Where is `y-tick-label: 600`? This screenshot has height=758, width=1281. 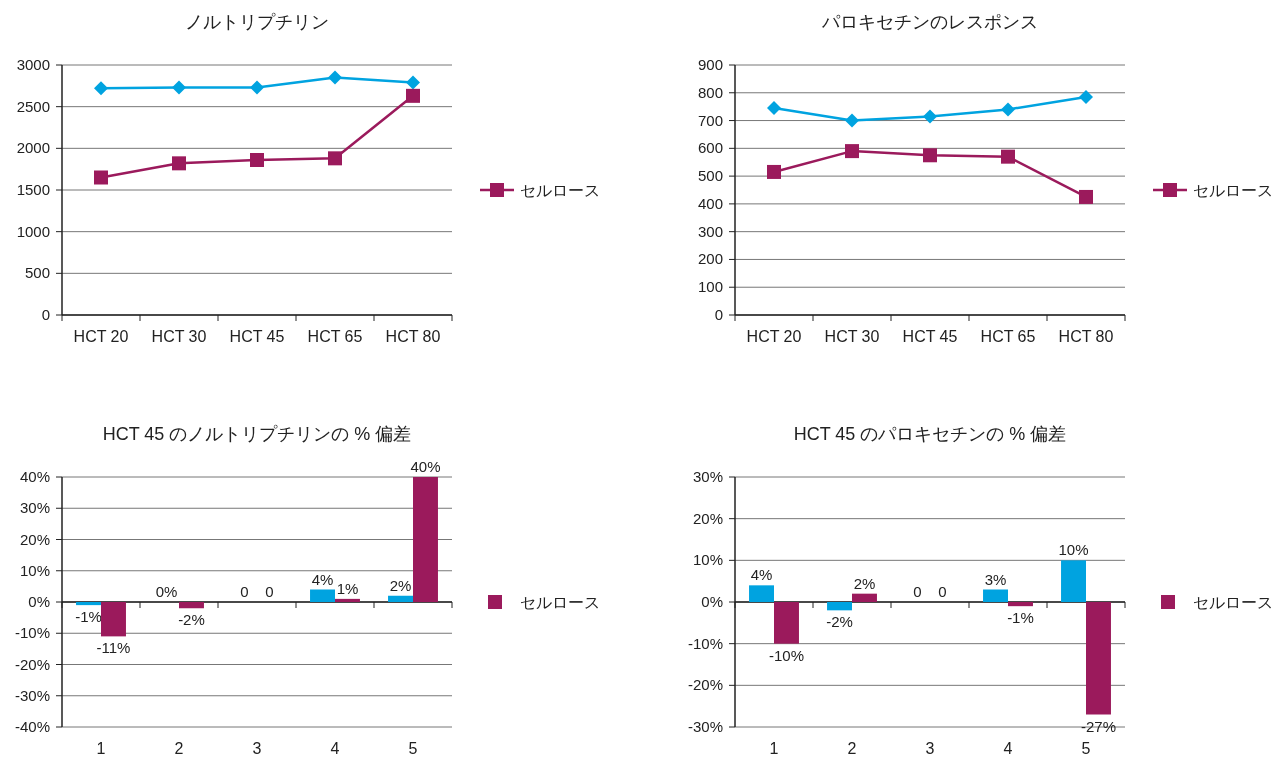
y-tick-label: 600 is located at coordinates (710, 148).